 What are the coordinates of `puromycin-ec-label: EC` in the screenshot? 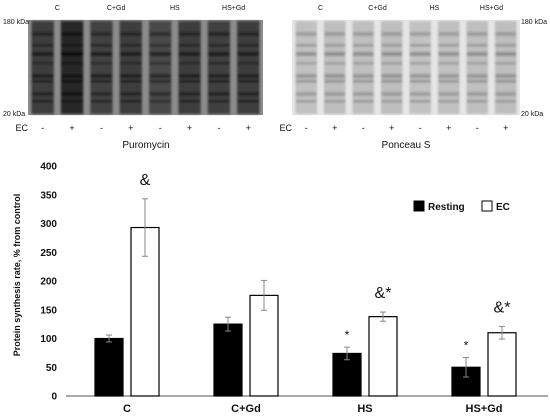 It's located at (21, 128).